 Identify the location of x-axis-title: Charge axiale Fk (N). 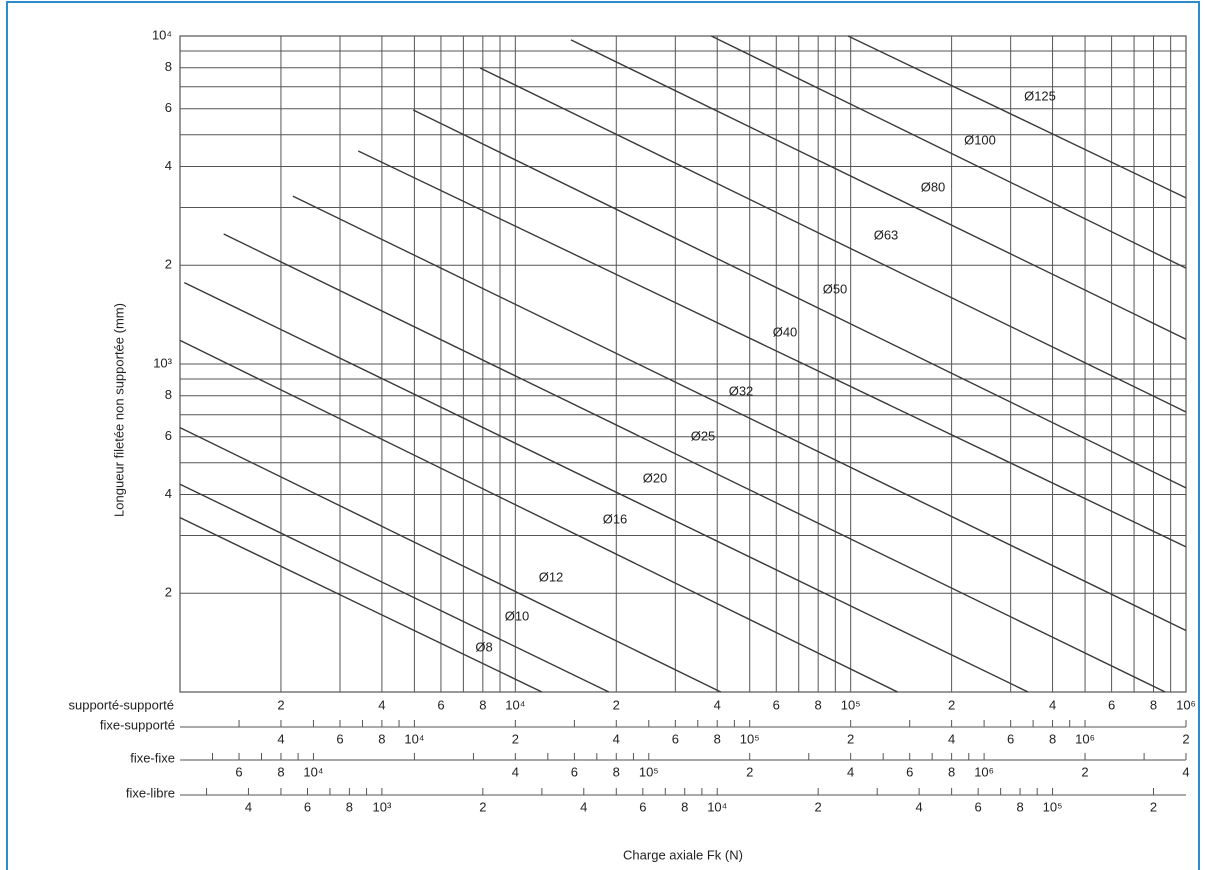
(683, 854).